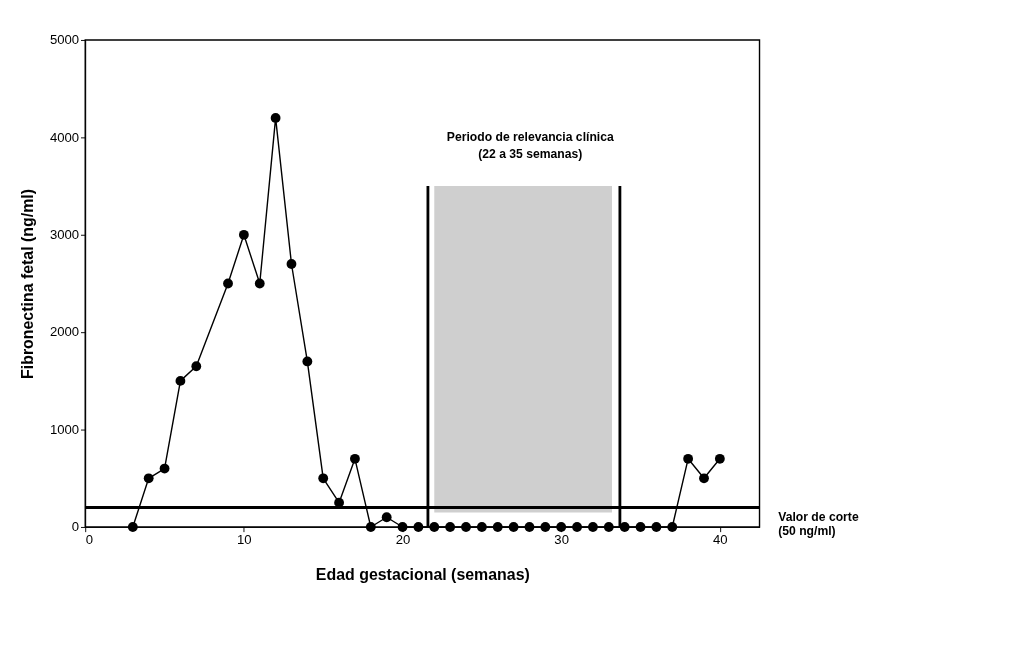 The image size is (1018, 650). What do you see at coordinates (244, 540) in the screenshot?
I see `x-tick-label: 10` at bounding box center [244, 540].